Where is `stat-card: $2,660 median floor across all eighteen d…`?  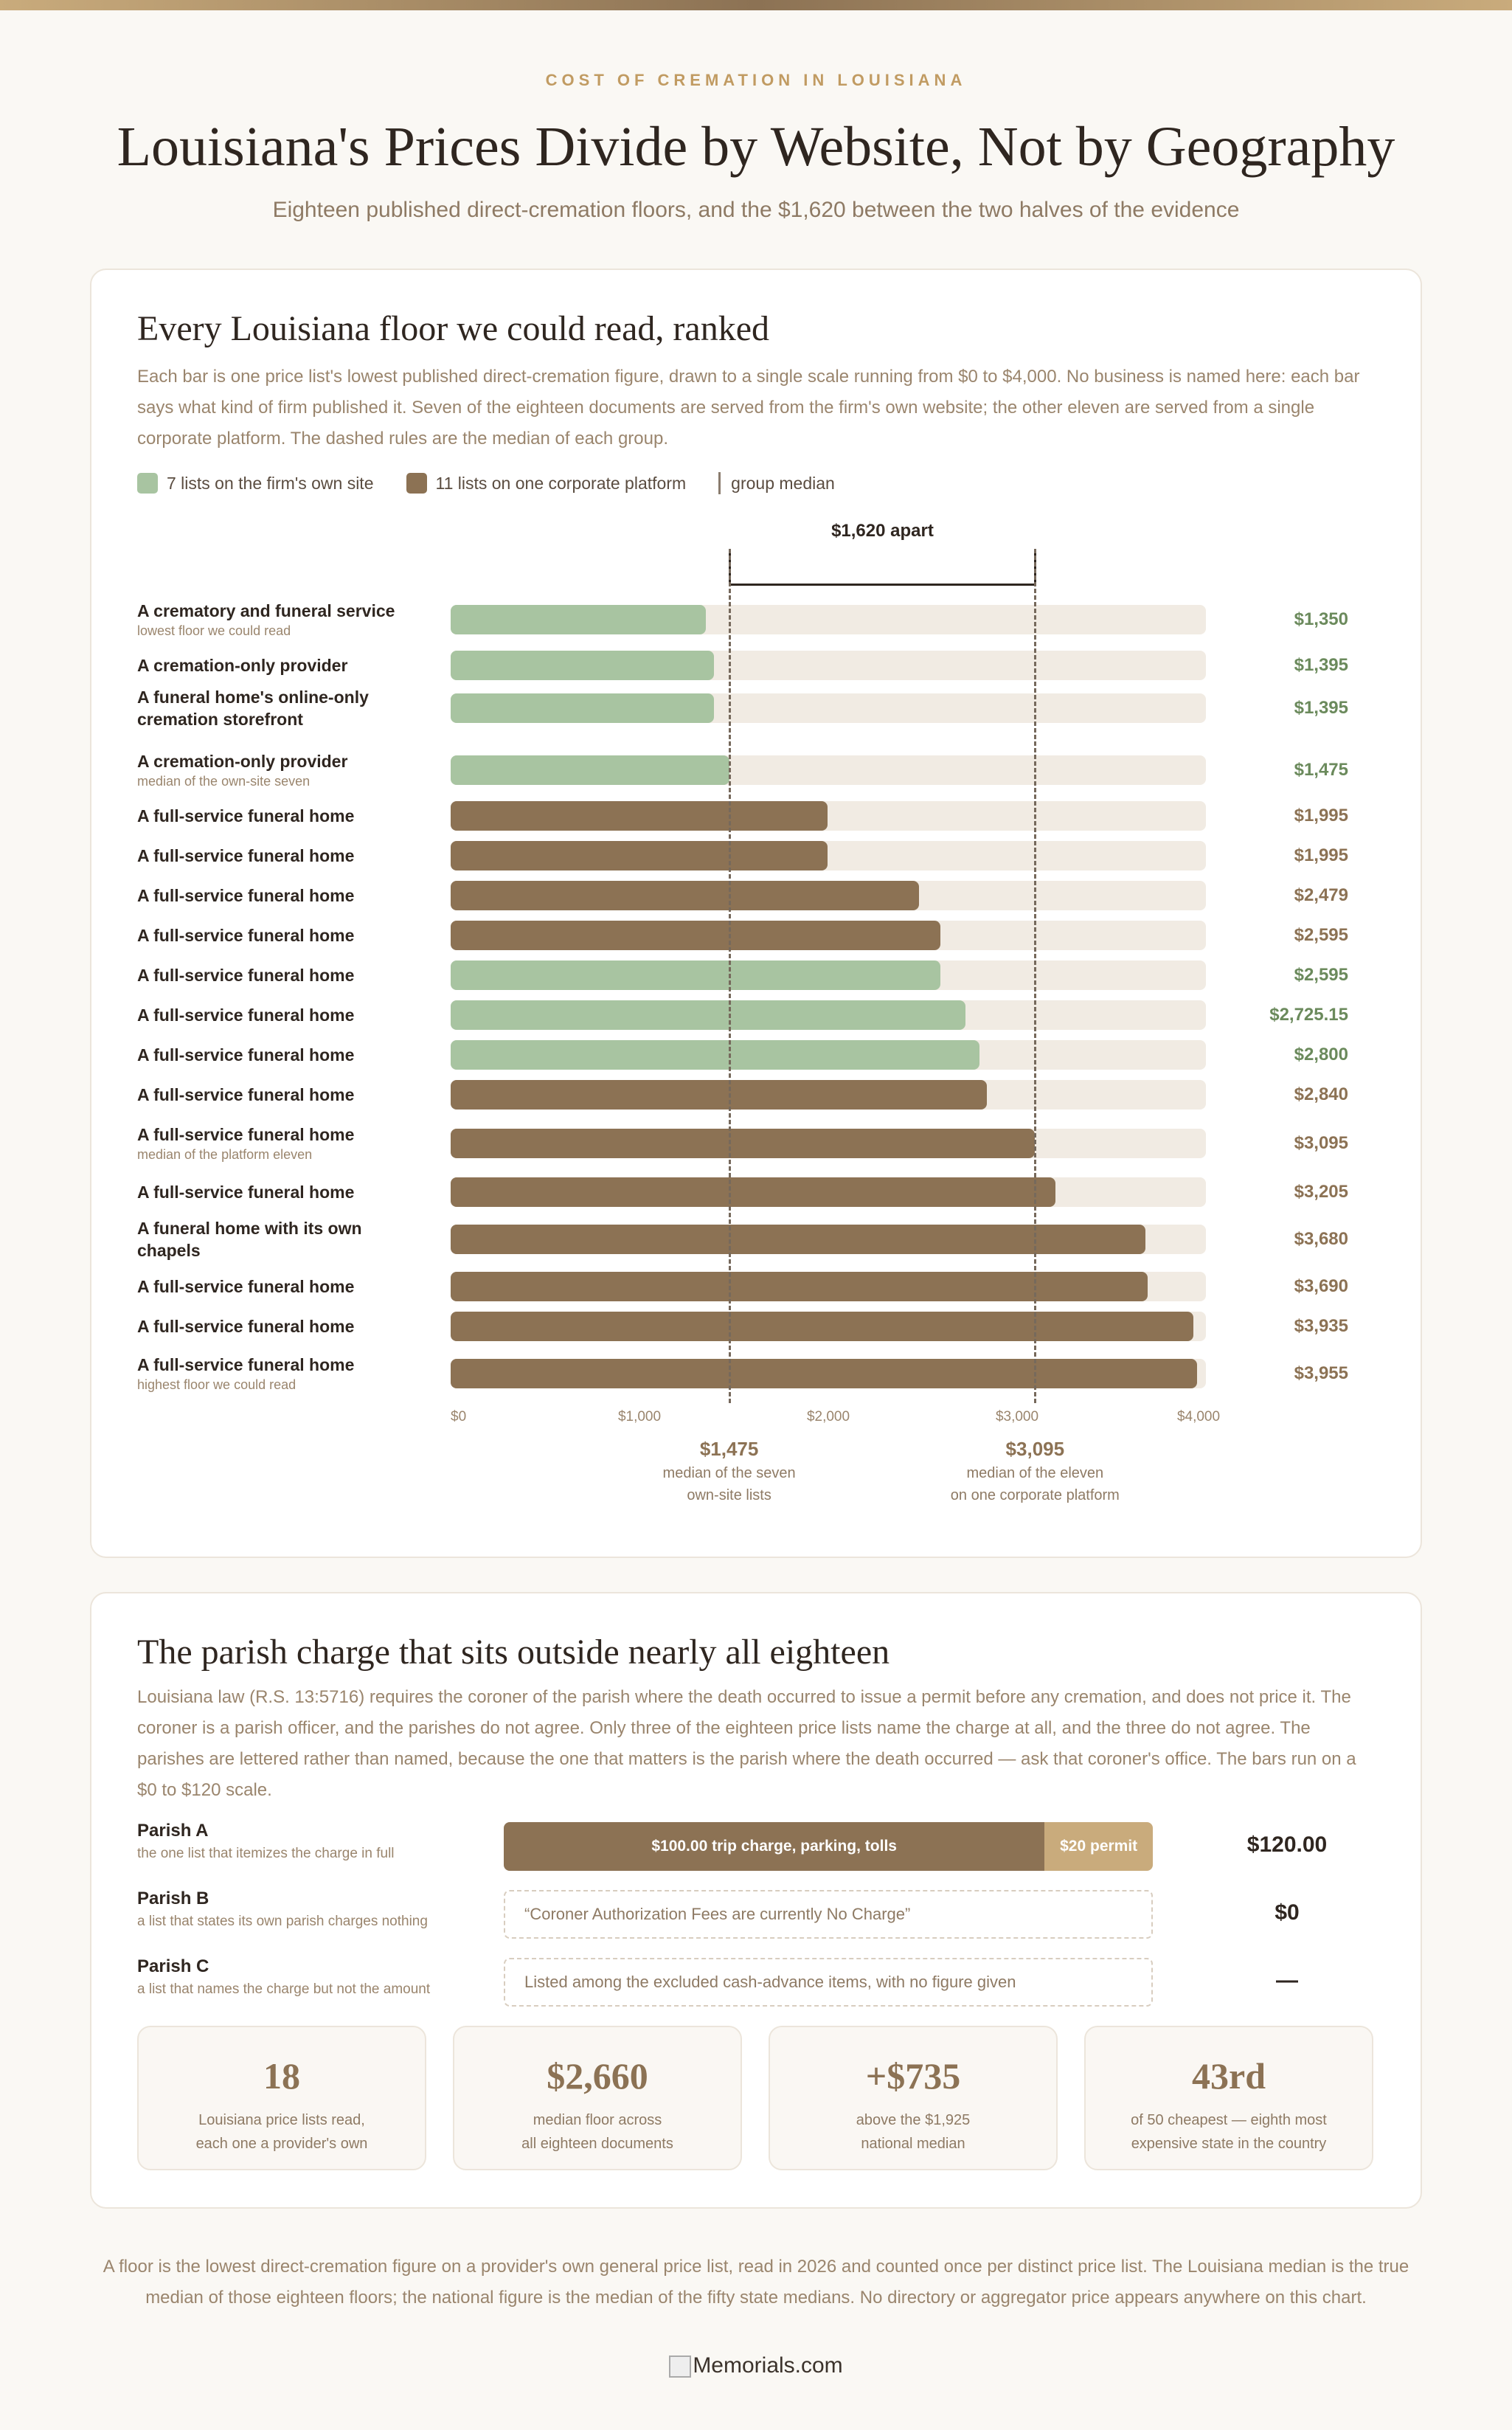
stat-card: $2,660 median floor across all eighteen d… is located at coordinates (597, 2098).